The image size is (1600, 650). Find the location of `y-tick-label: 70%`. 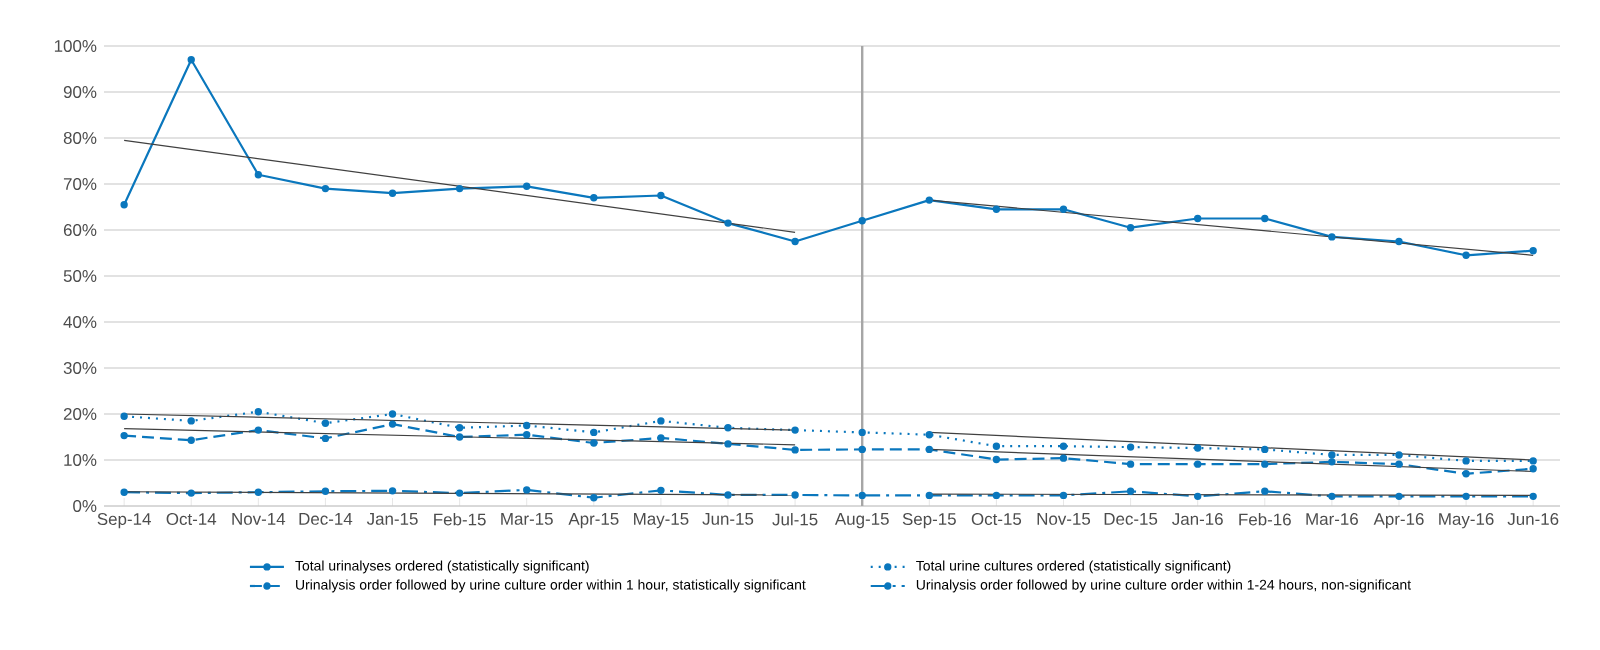

y-tick-label: 70% is located at coordinates (80, 184).